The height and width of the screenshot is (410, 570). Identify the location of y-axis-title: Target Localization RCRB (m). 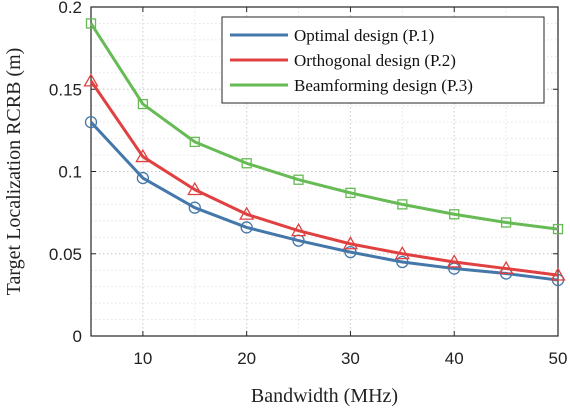
(14, 172).